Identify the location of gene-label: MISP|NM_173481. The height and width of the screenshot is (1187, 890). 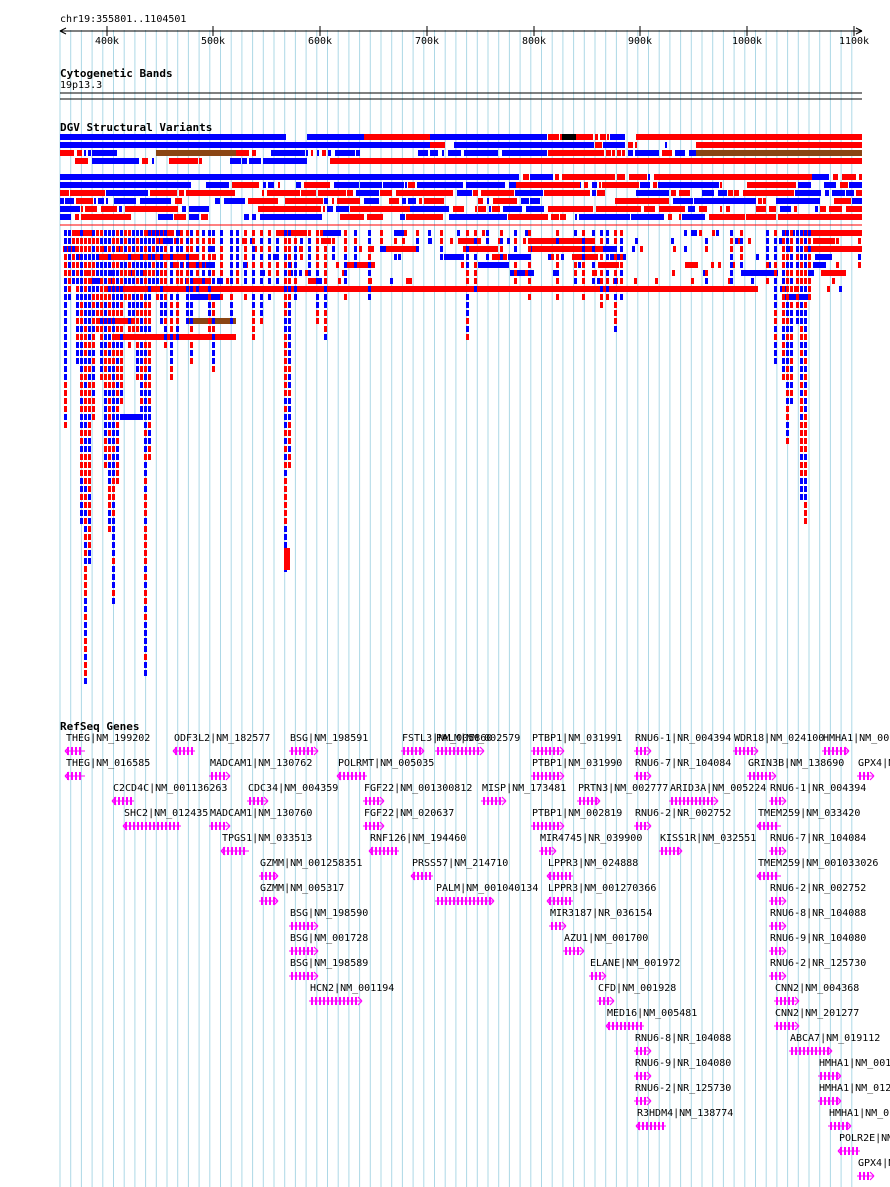
(524, 788).